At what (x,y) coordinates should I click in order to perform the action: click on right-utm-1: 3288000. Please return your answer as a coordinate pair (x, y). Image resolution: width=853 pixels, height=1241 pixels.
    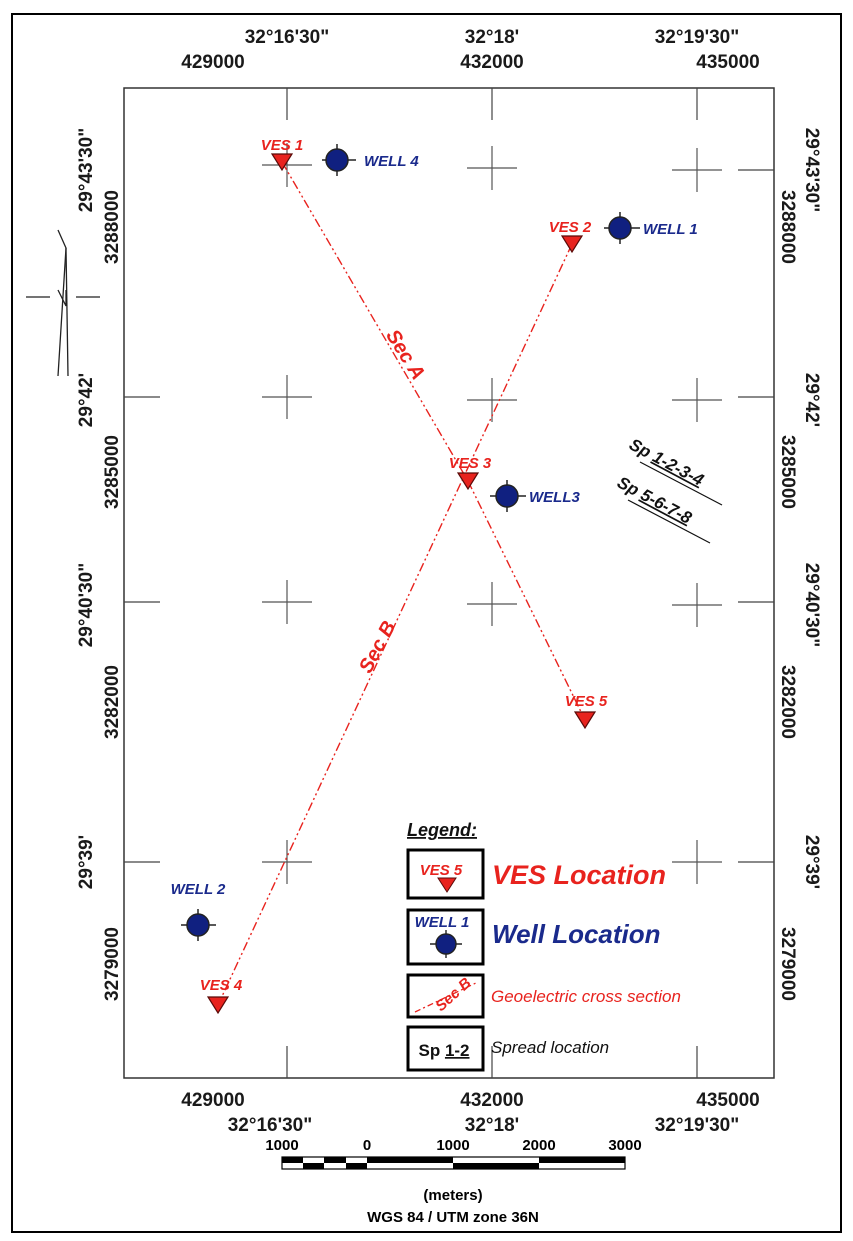
    Looking at the image, I should click on (787, 227).